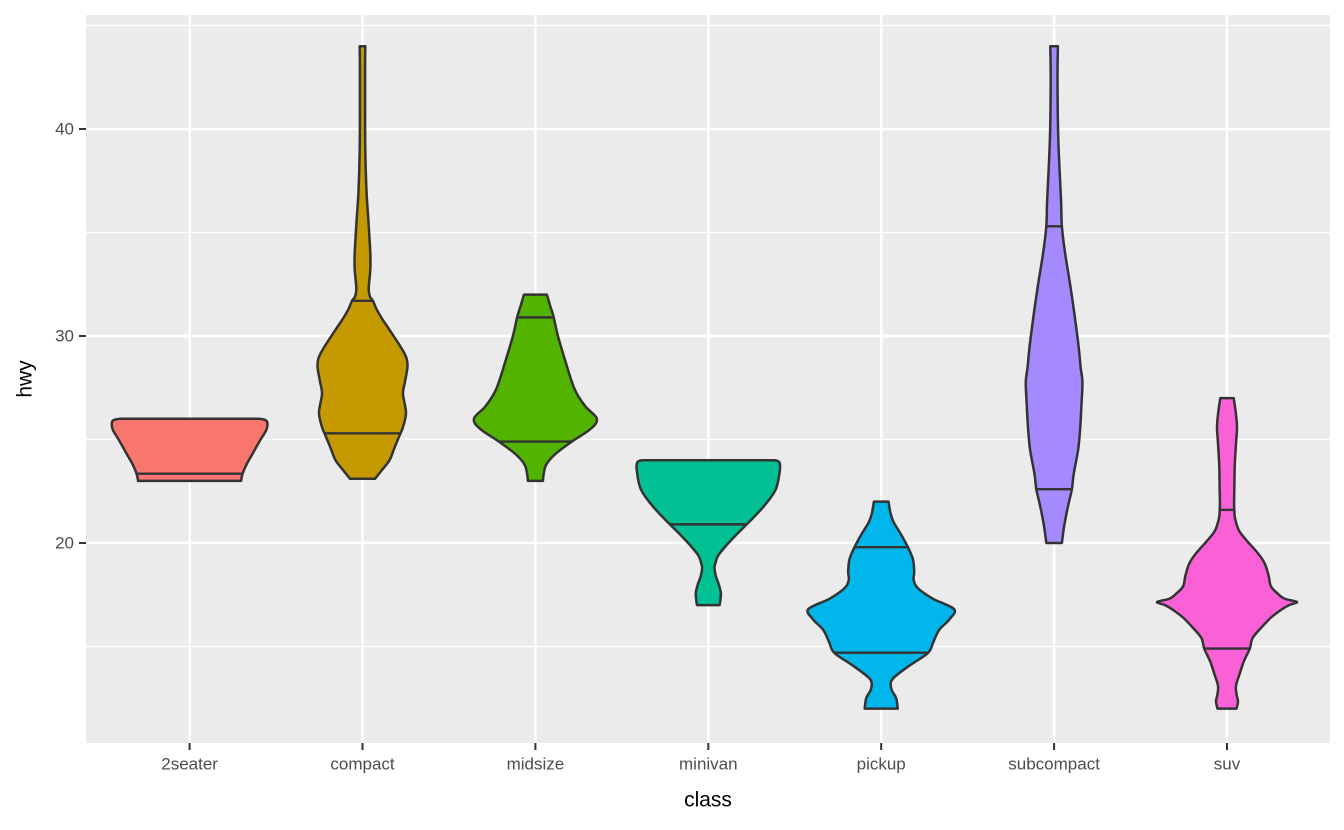 This screenshot has width=1344, height=830. I want to click on x-tick-label-suv: suv, so click(1227, 764).